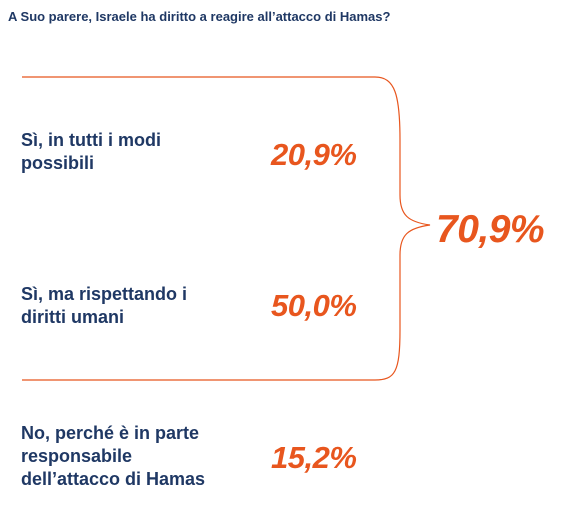 This screenshot has height=512, width=573. Describe the element at coordinates (104, 306) in the screenshot. I see `option-label-yes-human-rights: Sì, ma rispettando i diritti umani` at that location.